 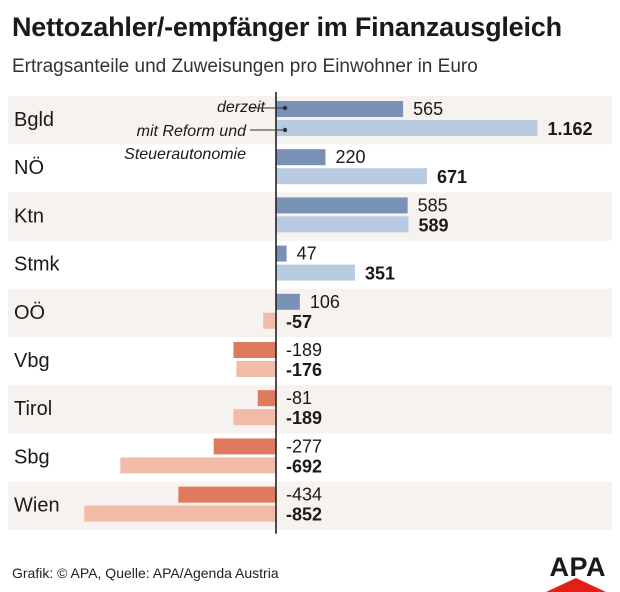 I want to click on data-label-reform: 589, so click(x=434, y=225).